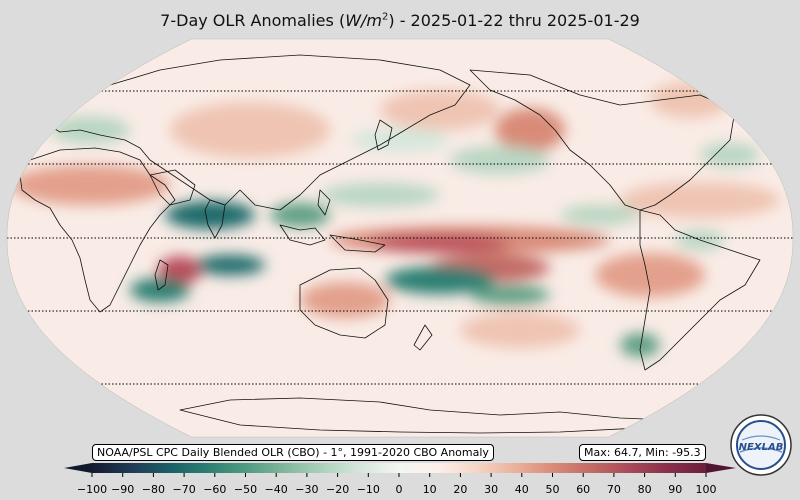  I want to click on colorbar-tick-label: 60, so click(583, 489).